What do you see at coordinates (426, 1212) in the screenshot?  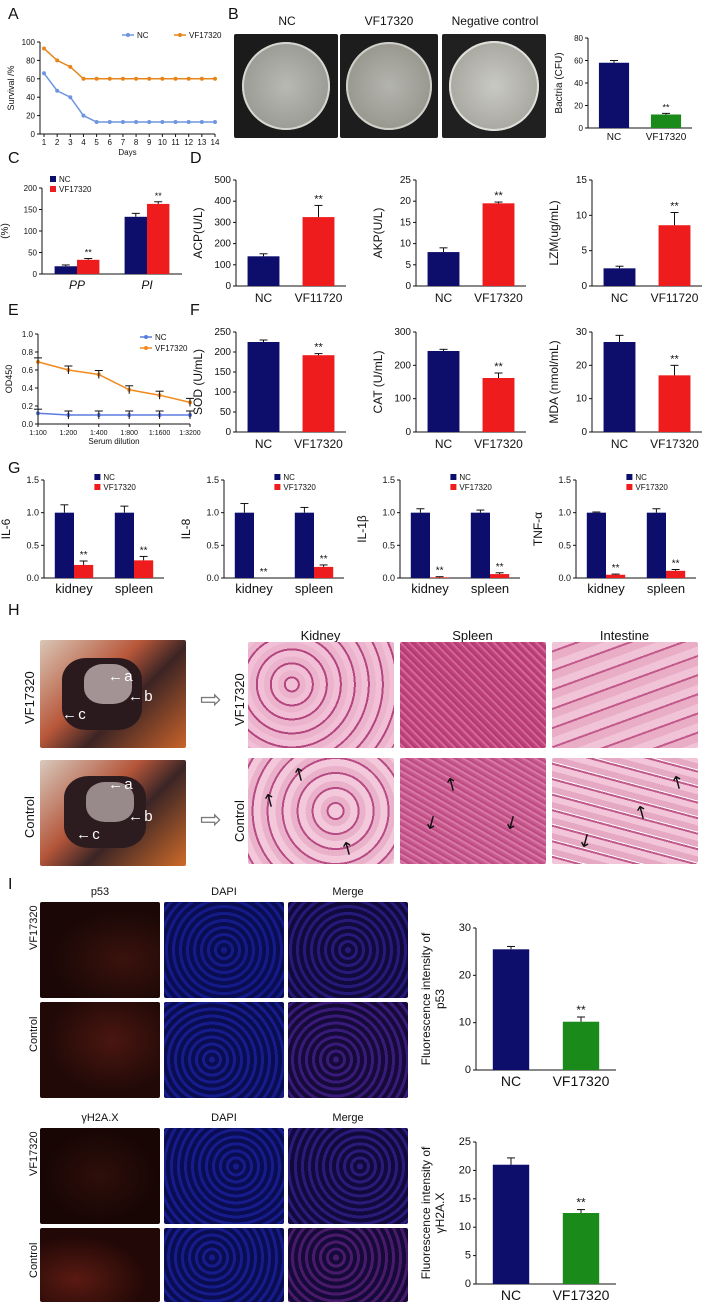 I see `chart-i2-y-axis-label: Fluorescence intensity of` at bounding box center [426, 1212].